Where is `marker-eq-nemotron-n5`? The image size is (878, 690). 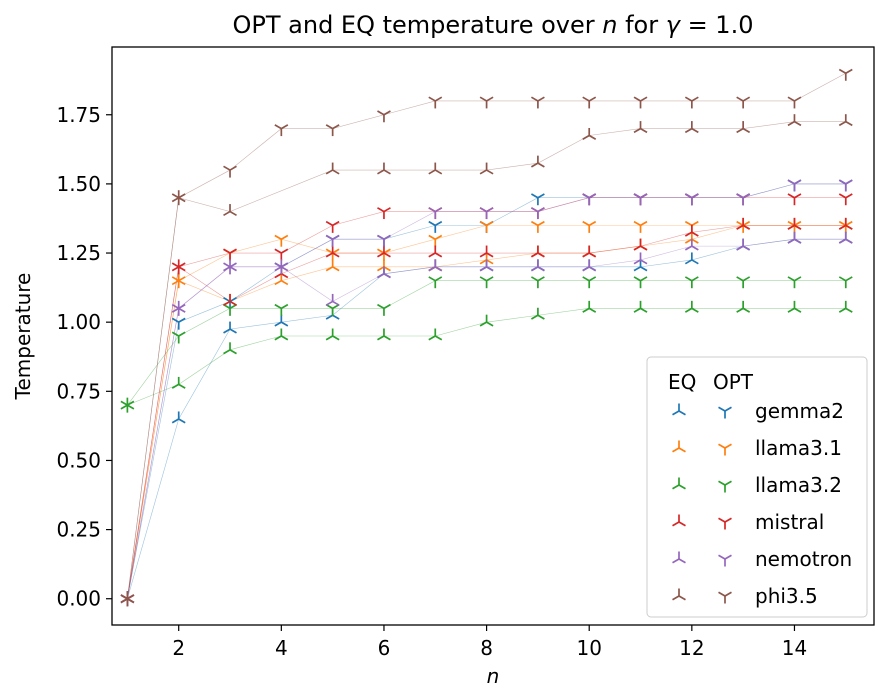
marker-eq-nemotron-n5 is located at coordinates (332, 299).